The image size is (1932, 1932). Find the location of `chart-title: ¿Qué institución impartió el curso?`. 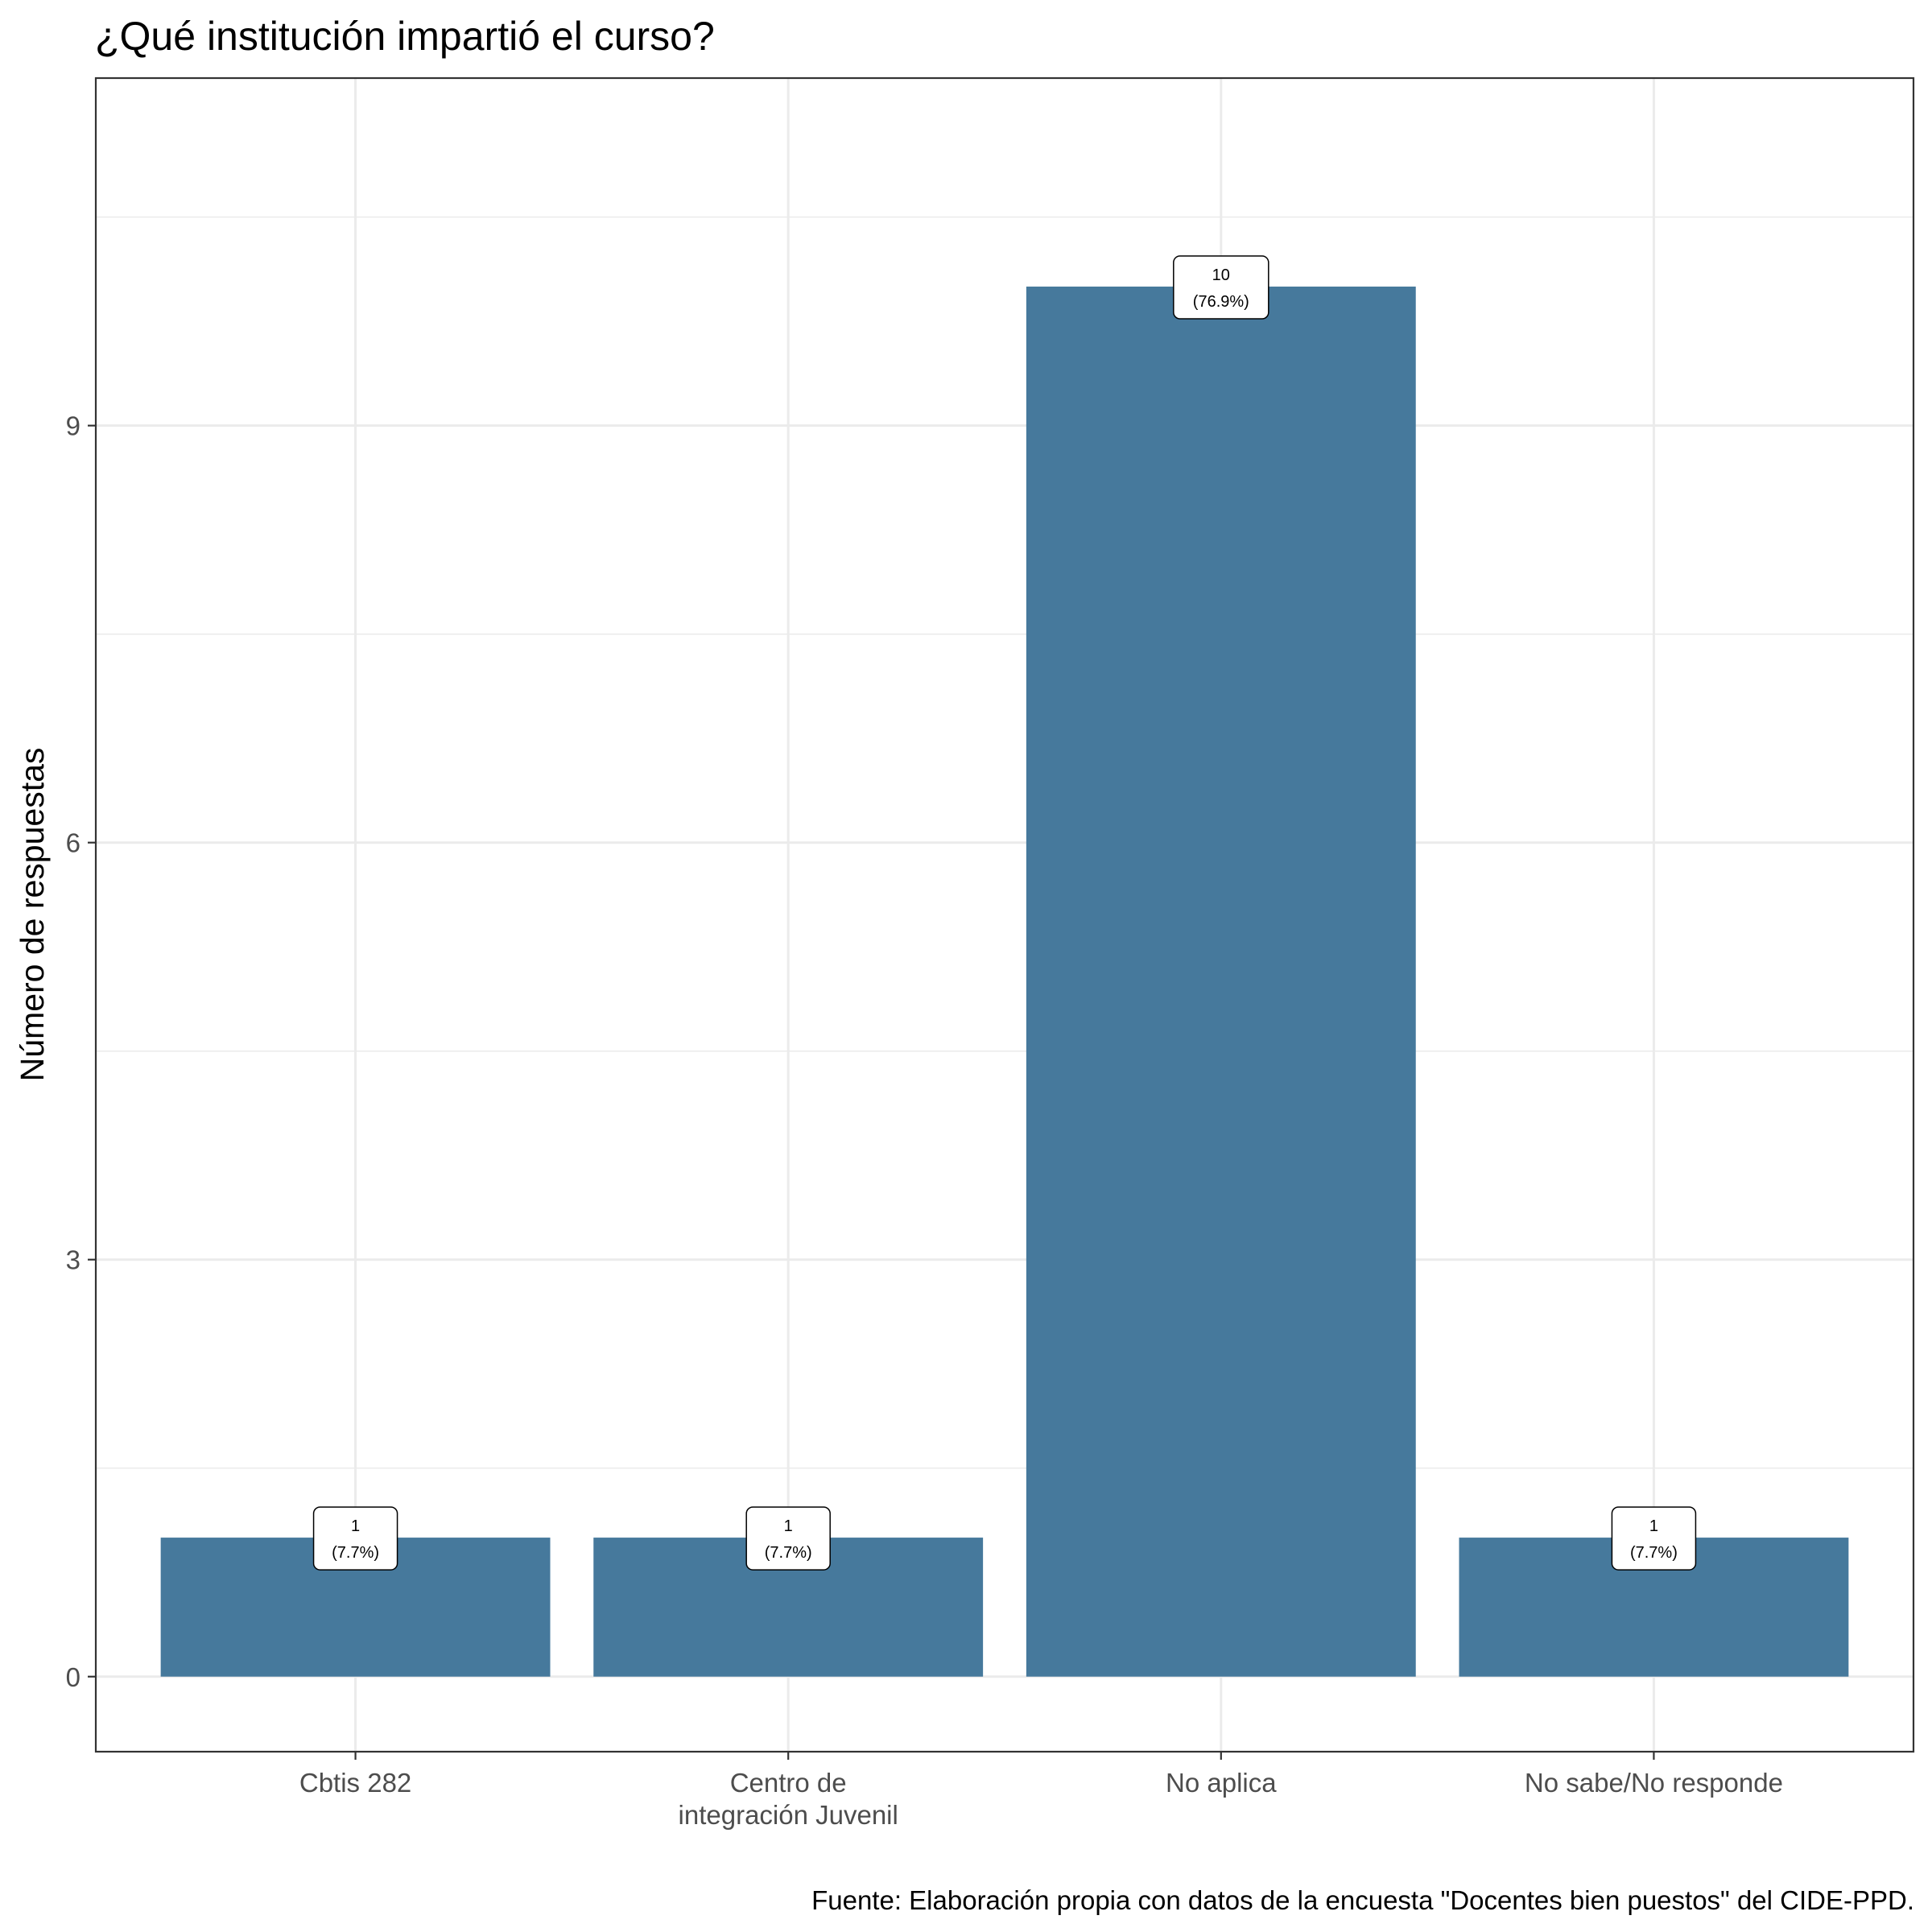

chart-title: ¿Qué institución impartió el curso? is located at coordinates (405, 36).